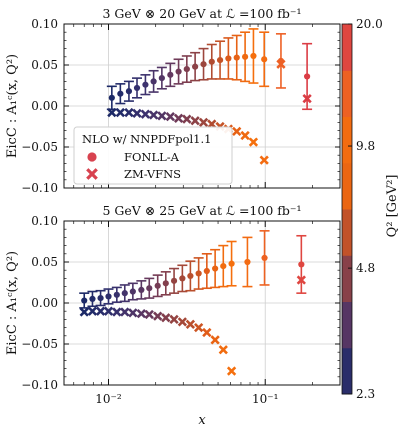 The height and width of the screenshot is (435, 411). I want to click on legend: NLO w/ NNPDFpol1.1 FONLL-A ZM-VFNS, so click(153, 155).